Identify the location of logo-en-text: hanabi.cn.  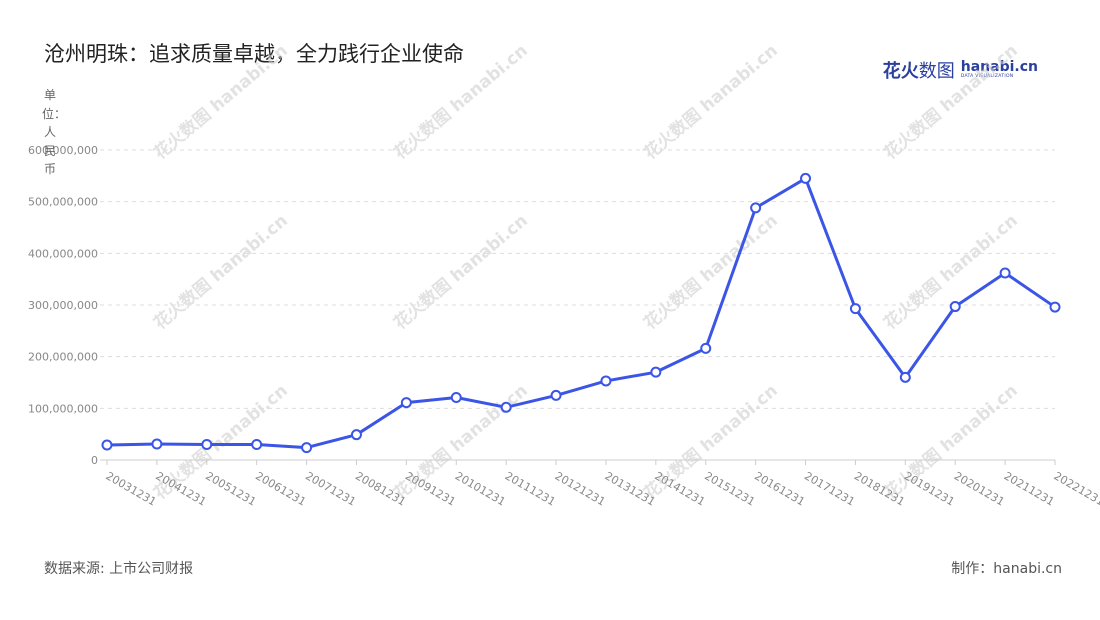
(999, 67).